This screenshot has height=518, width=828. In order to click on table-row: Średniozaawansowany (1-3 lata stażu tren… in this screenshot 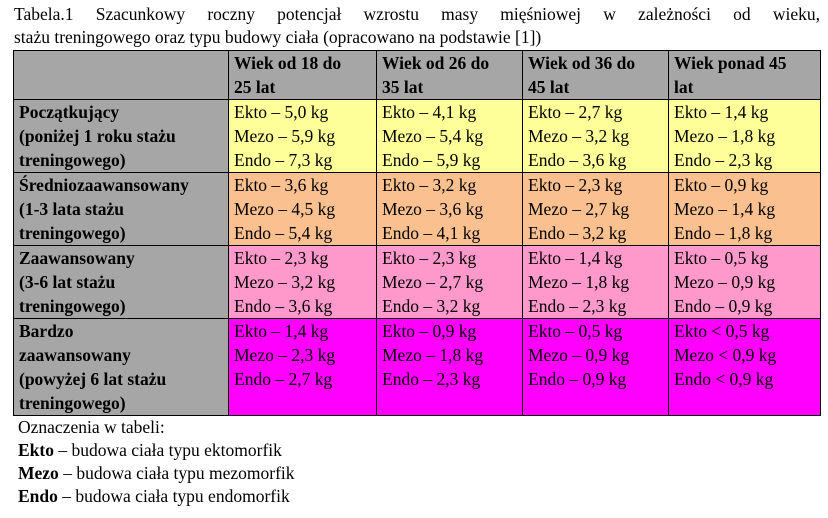, I will do `click(417, 209)`.